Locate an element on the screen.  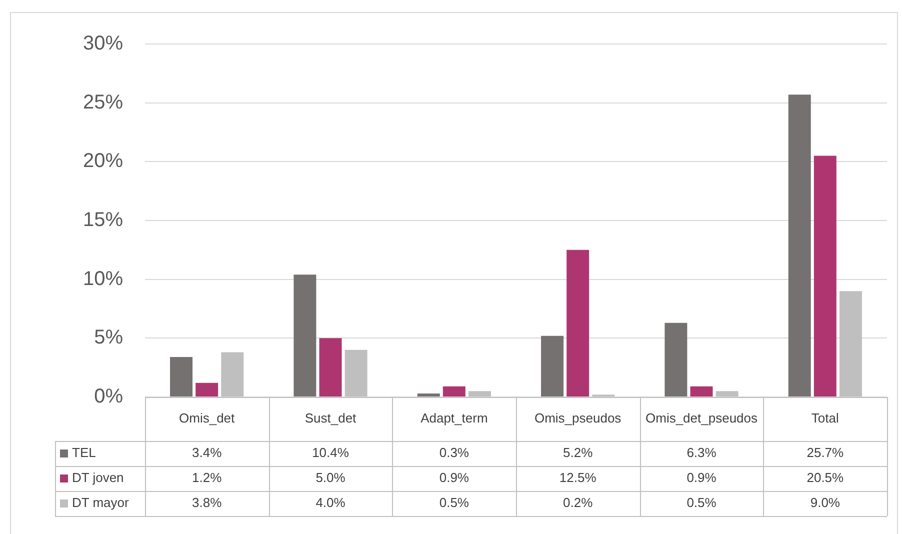
legend-label: DT mayor is located at coordinates (101, 502).